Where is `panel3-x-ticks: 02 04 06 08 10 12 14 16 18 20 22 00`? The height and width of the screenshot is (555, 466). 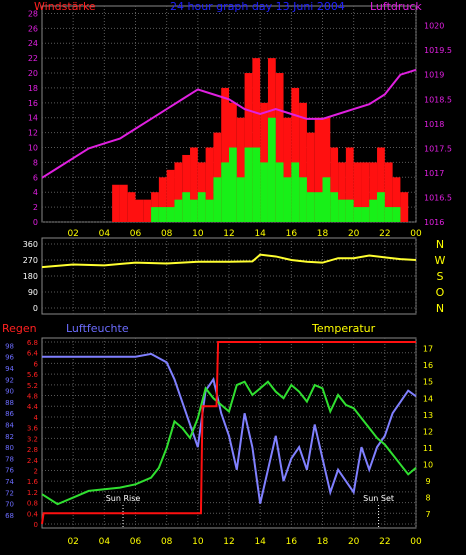
panel3-x-ticks: 02 04 06 08 10 12 14 16 18 20 22 00 is located at coordinates (244, 542).